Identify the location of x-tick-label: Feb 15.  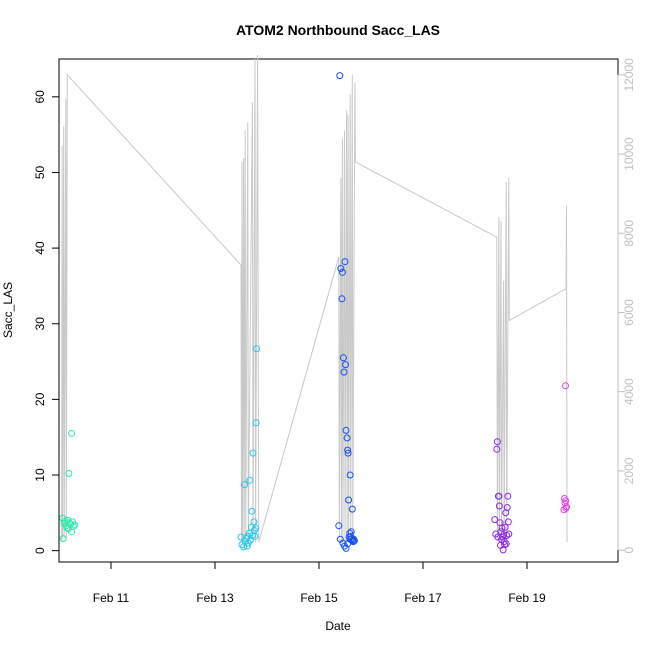
(319, 598).